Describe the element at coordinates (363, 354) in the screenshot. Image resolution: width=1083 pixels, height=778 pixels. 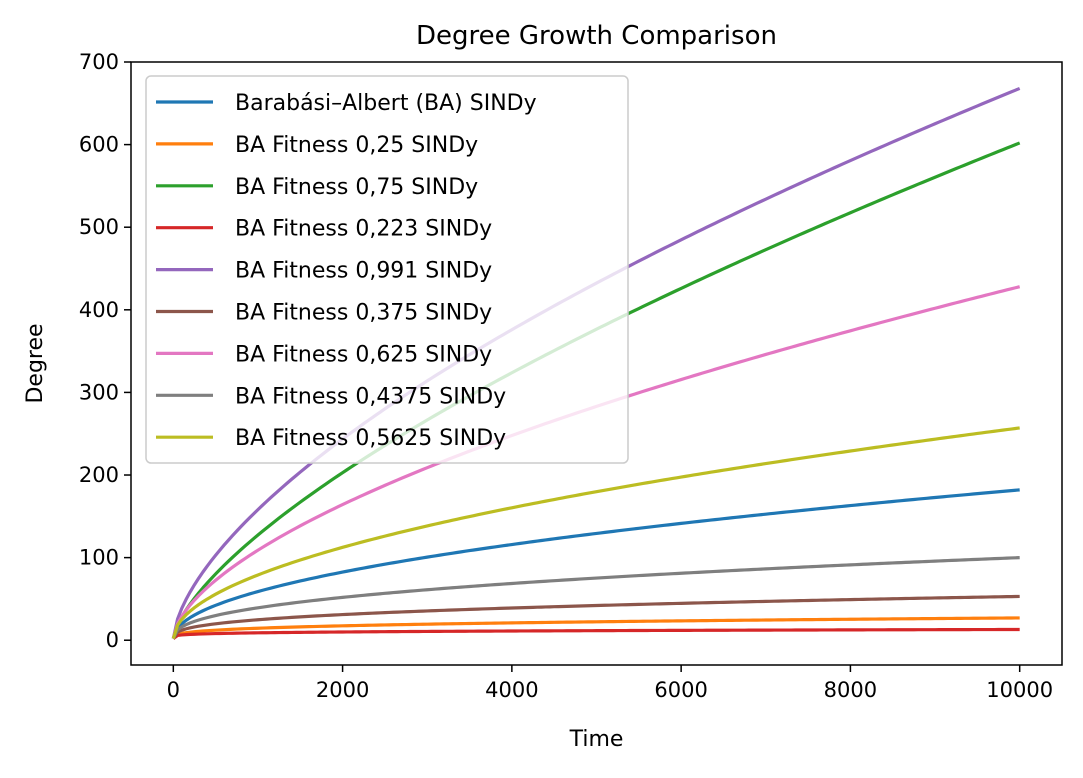
I see `legend-label: BA Fitness 0,625 SINDy` at that location.